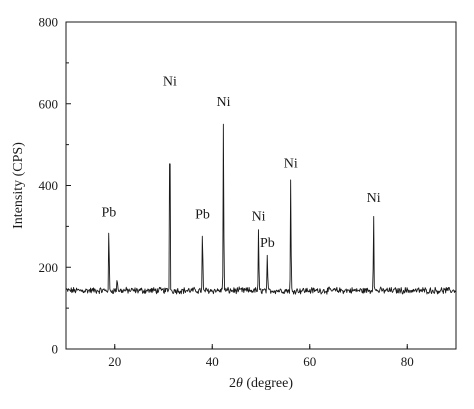 This screenshot has width=474, height=409. Describe the element at coordinates (49, 103) in the screenshot. I see `y-tick-label: 600` at that location.